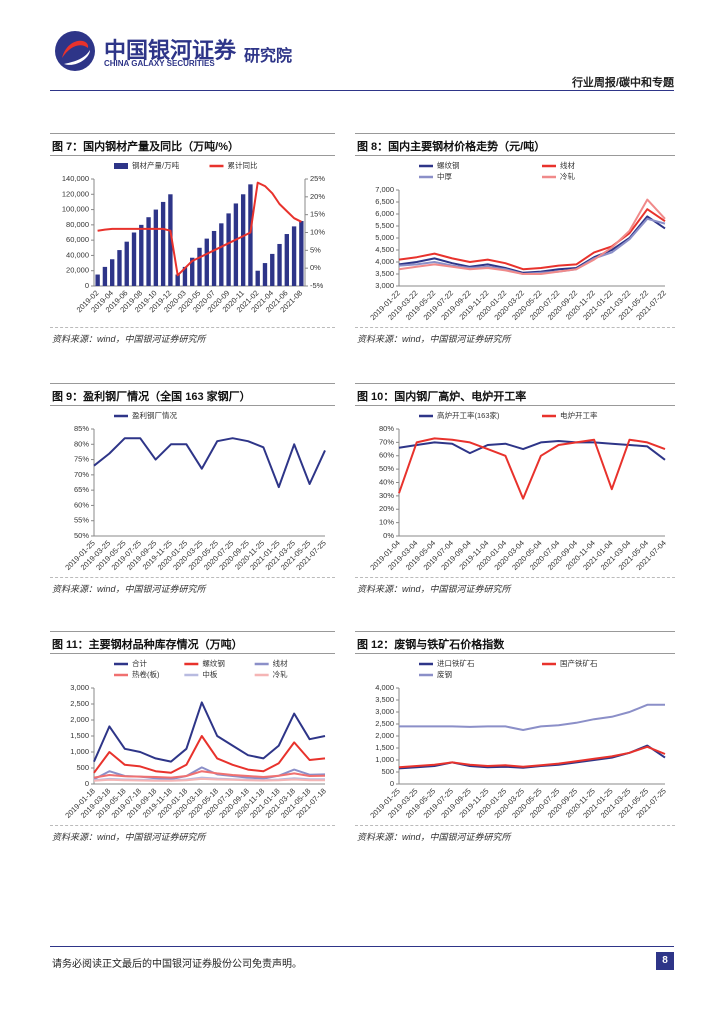 This screenshot has width=724, height=1024. What do you see at coordinates (213, 663) in the screenshot?
I see `legend-label: 螺纹钢` at bounding box center [213, 663].